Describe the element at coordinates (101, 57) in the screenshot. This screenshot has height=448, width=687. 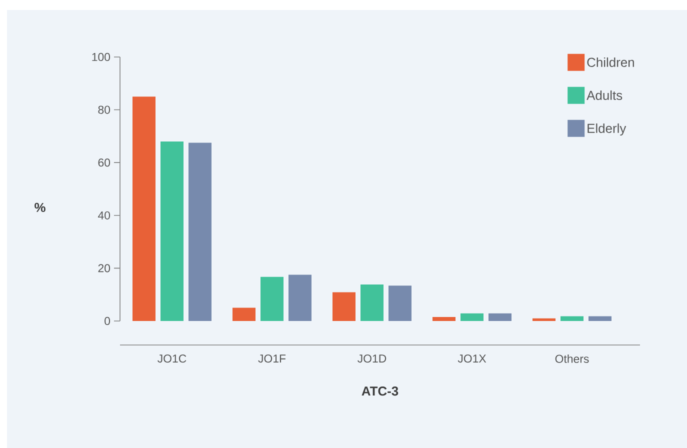
I see `y-tick-label: 100` at that location.